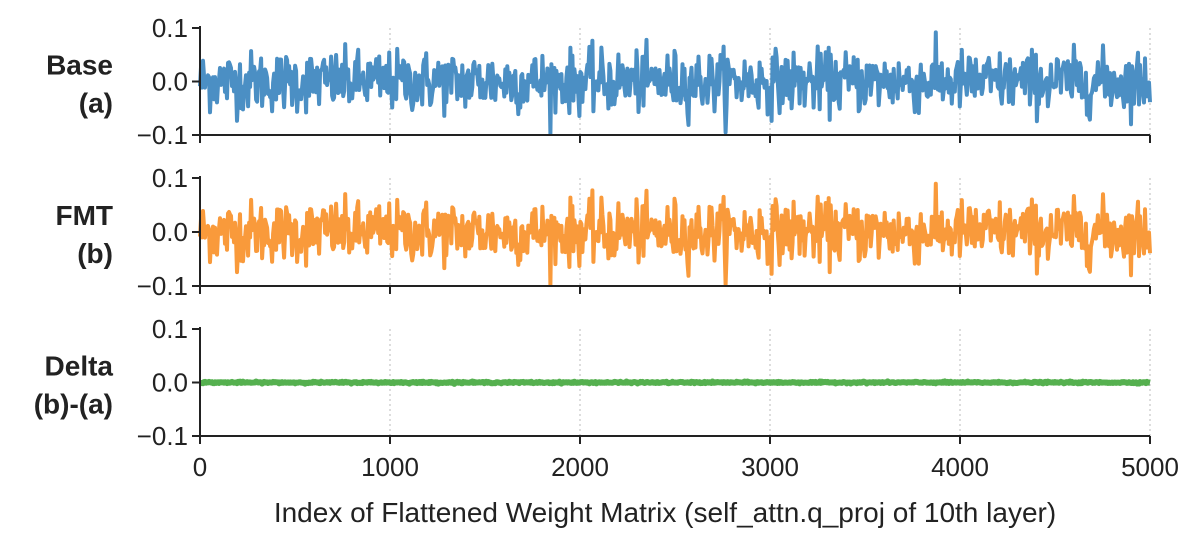 The height and width of the screenshot is (542, 1200). Describe the element at coordinates (960, 467) in the screenshot. I see `x-tick-label: 4000` at that location.